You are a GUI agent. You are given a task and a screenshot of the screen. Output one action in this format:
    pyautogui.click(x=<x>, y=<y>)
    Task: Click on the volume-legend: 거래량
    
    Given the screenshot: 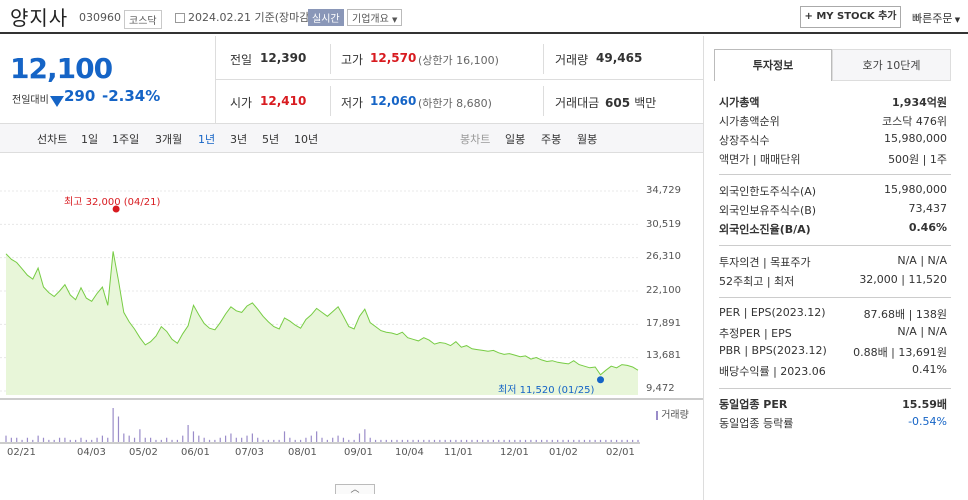 What is the action you would take?
    pyautogui.click(x=672, y=413)
    